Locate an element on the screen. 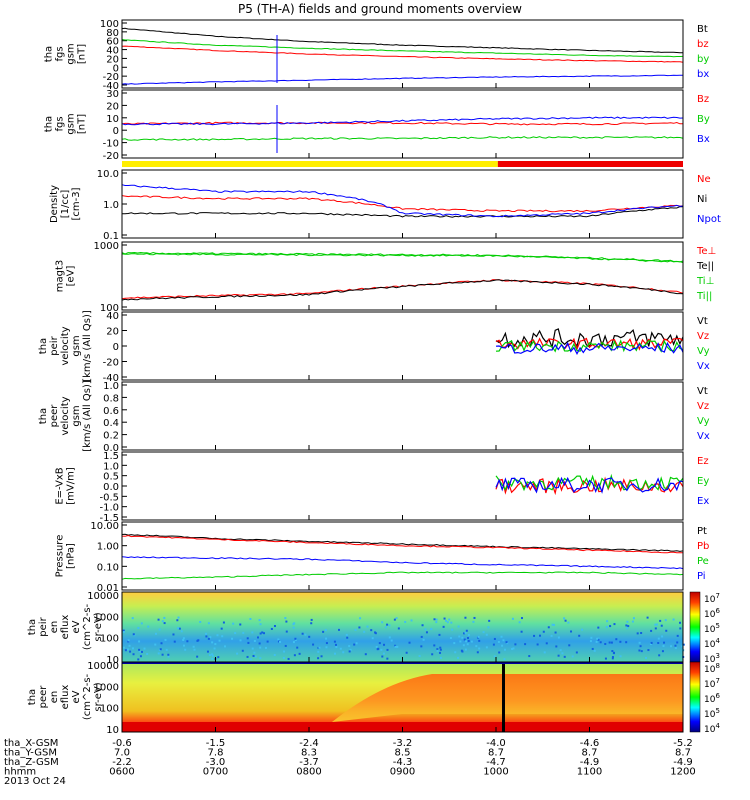 This screenshot has width=750, height=800. xaxis-value: -2.2 is located at coordinates (122, 762).